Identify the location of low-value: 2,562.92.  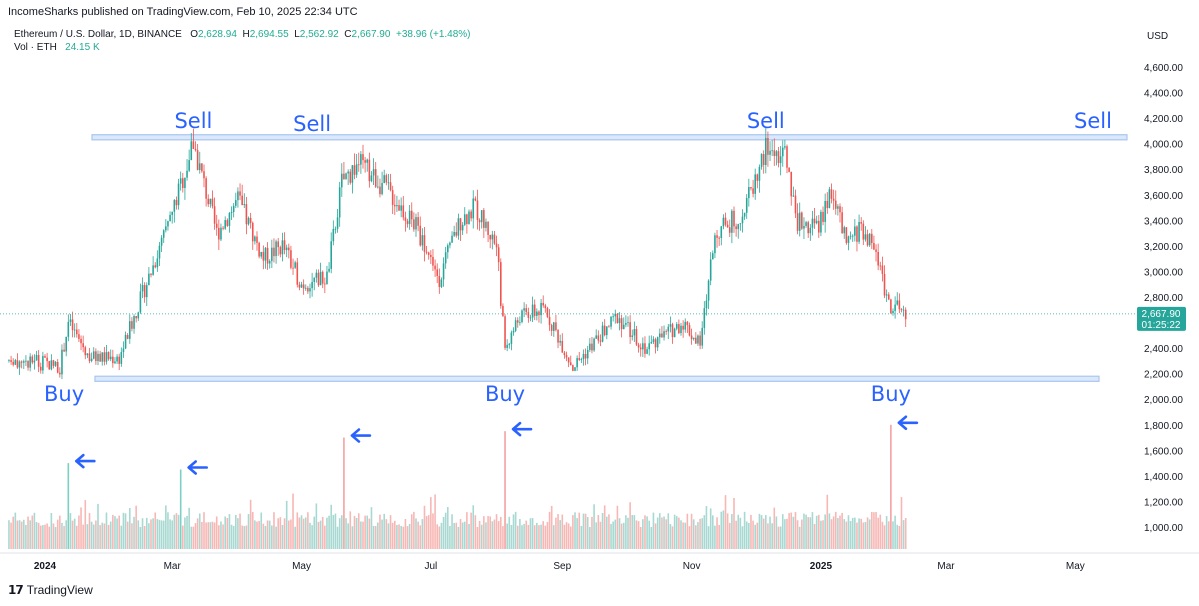
(319, 34).